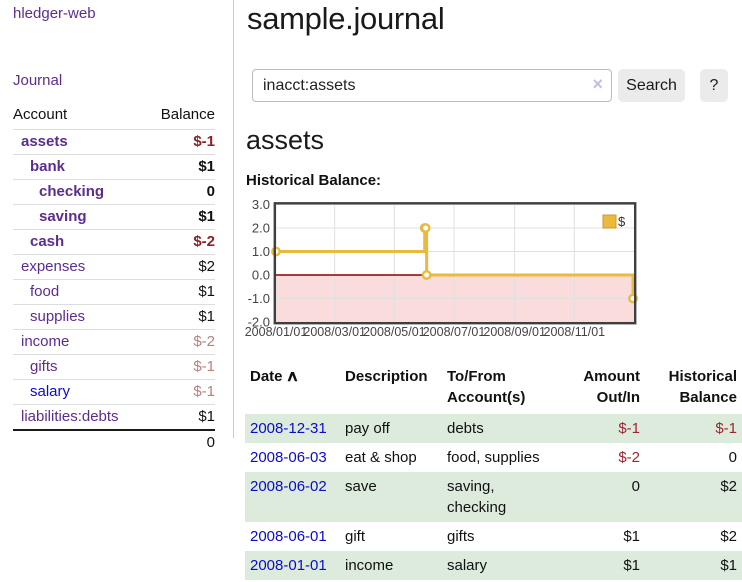 The width and height of the screenshot is (742, 582). What do you see at coordinates (369, 565) in the screenshot?
I see `transaction-description: income` at bounding box center [369, 565].